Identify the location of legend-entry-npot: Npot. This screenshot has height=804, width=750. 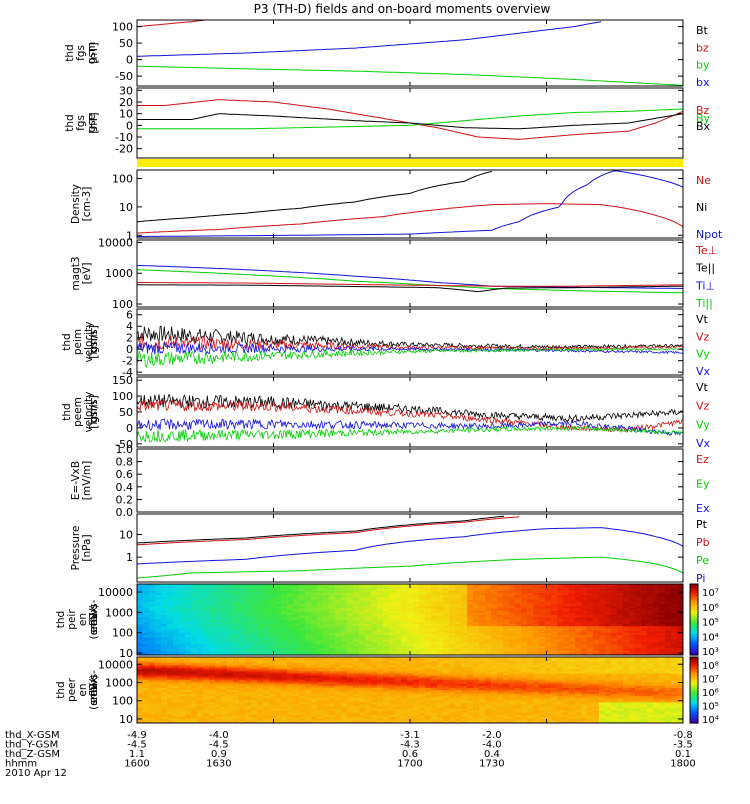
(709, 234).